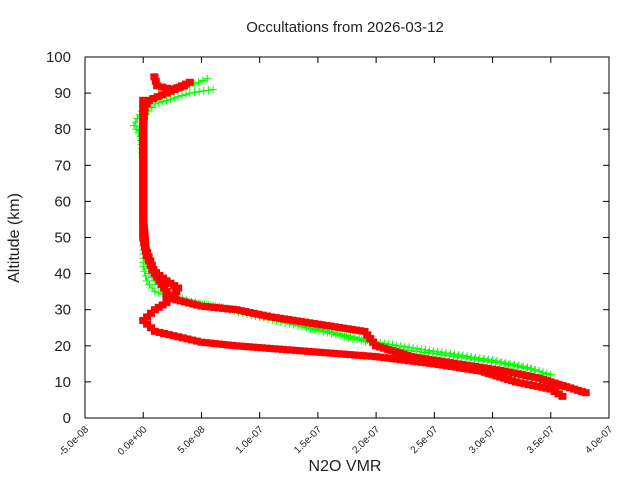 This screenshot has height=480, width=640. I want to click on y-tick-label: 20, so click(62, 346).